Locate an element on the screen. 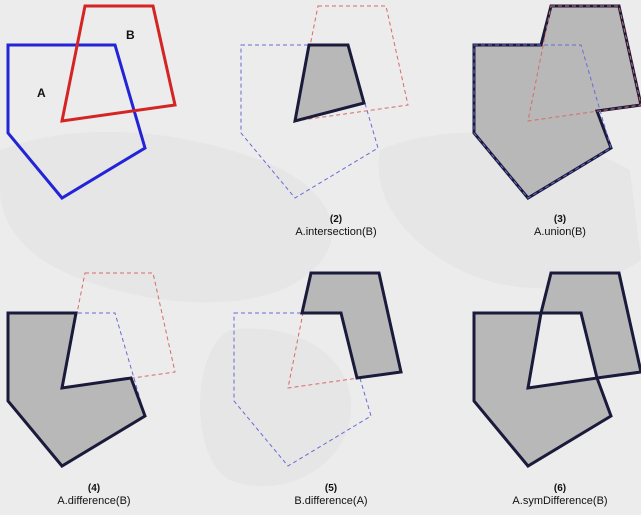 The width and height of the screenshot is (641, 515). caption-operation: B.difference(A) is located at coordinates (331, 501).